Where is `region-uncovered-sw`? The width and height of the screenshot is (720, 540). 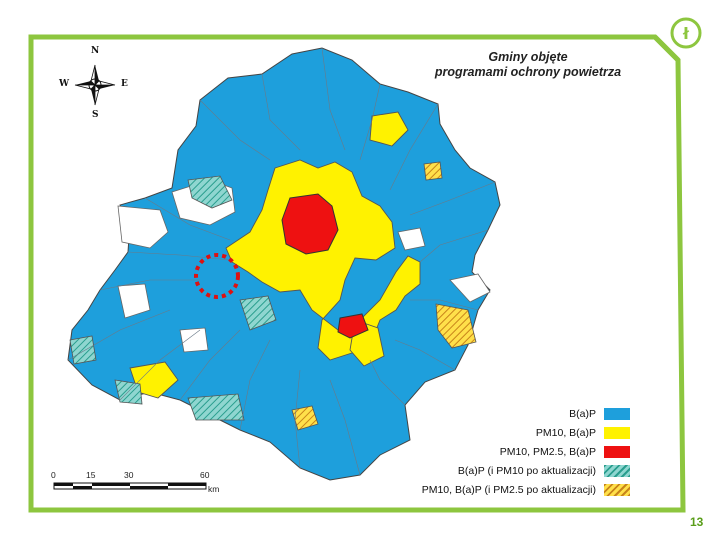 region-uncovered-sw is located at coordinates (134, 301).